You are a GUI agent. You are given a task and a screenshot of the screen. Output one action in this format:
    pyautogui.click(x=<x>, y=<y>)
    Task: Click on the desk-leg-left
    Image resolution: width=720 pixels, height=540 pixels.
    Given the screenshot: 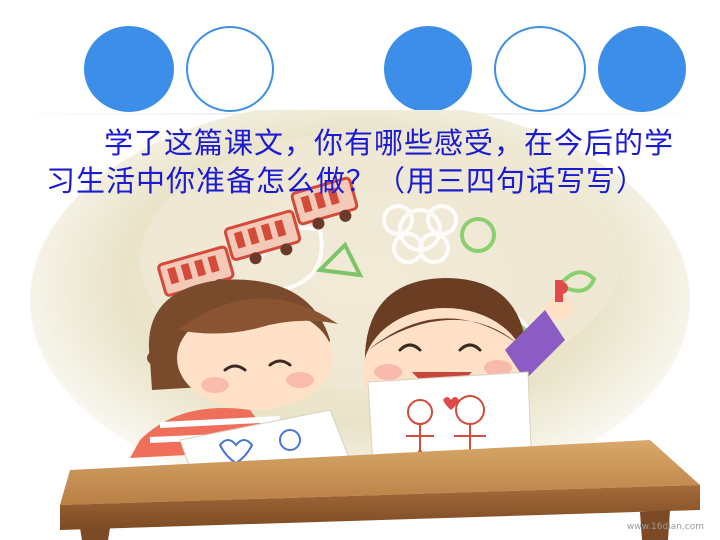 What is the action you would take?
    pyautogui.click(x=95, y=534)
    